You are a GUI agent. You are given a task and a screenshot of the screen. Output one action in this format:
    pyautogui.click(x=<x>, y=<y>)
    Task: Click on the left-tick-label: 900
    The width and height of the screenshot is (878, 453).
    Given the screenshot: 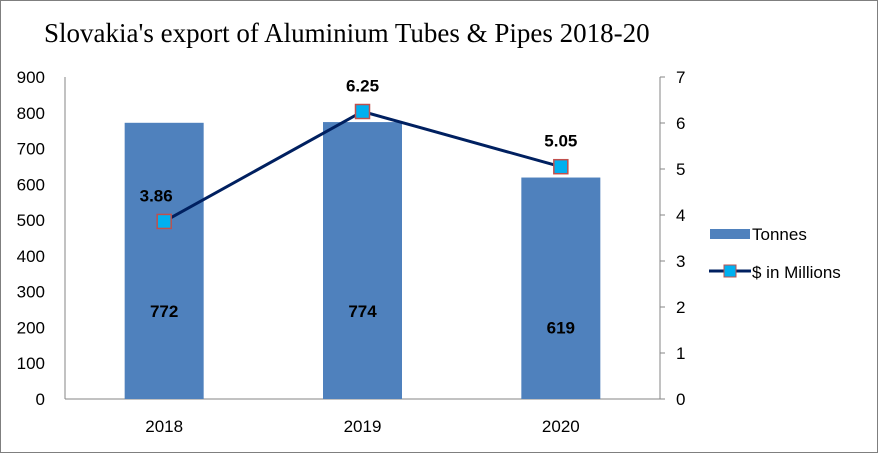 What is the action you would take?
    pyautogui.click(x=31, y=77)
    